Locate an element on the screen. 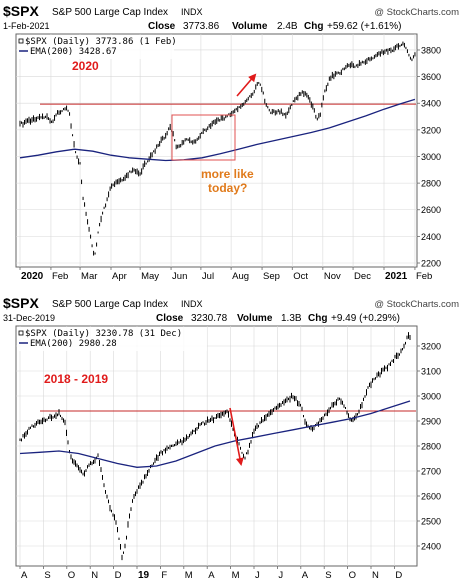  chart1-volume-label: Volume is located at coordinates (250, 26).